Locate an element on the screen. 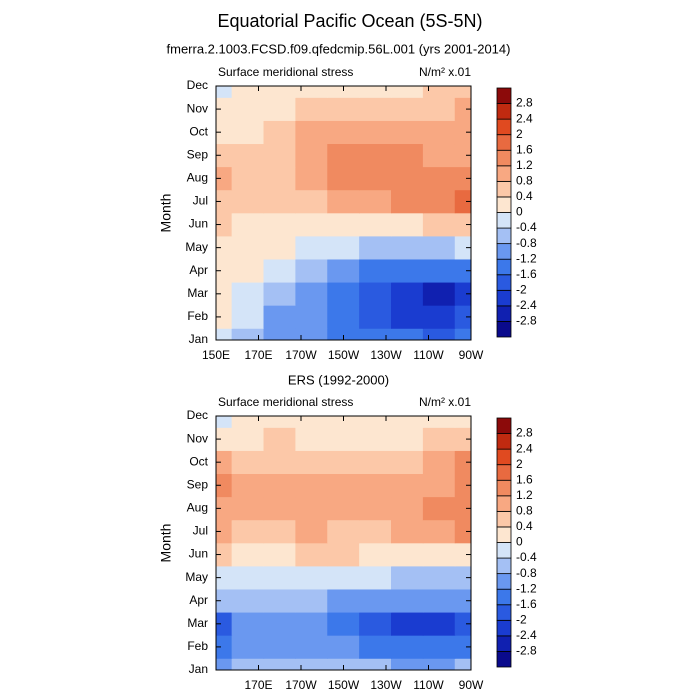  colorbar-label: 0.4 is located at coordinates (524, 196).